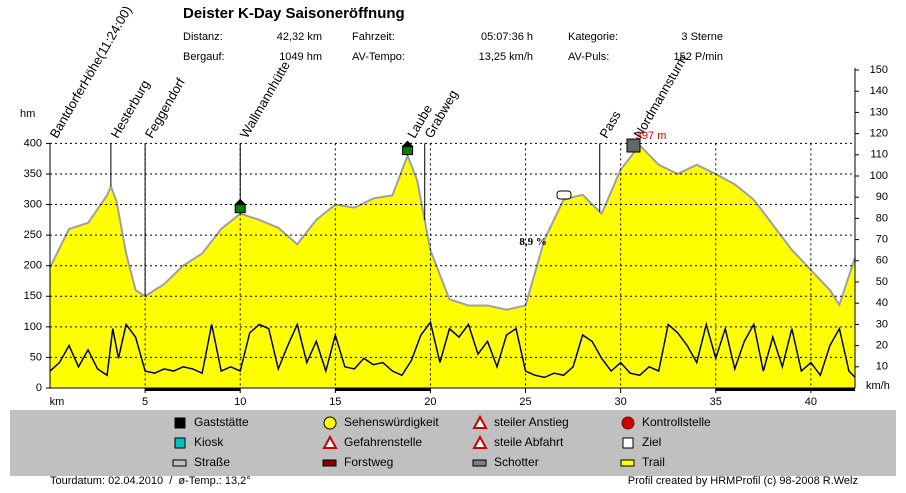  Describe the element at coordinates (368, 462) in the screenshot. I see `legend-label: Forstweg` at that location.